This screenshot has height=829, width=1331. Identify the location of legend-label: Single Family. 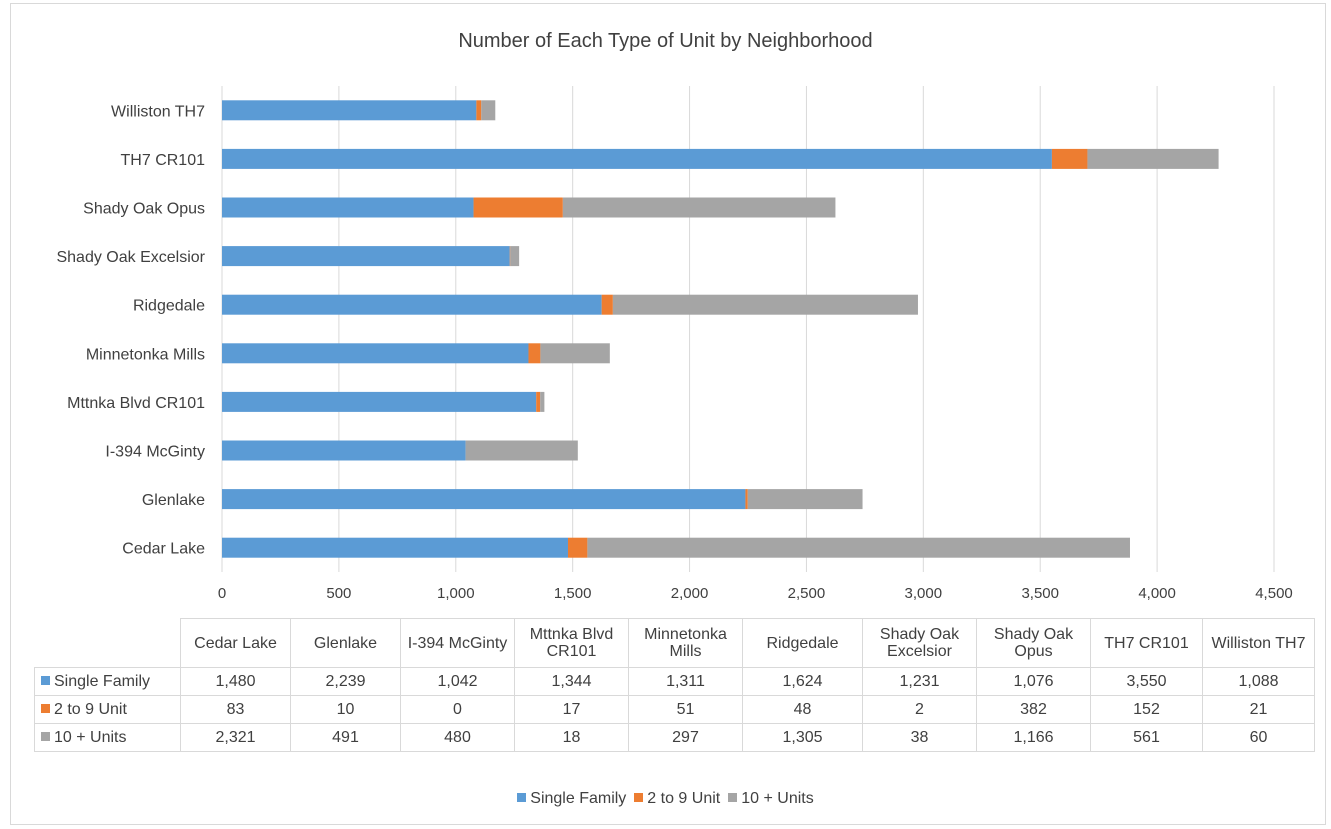
(578, 798).